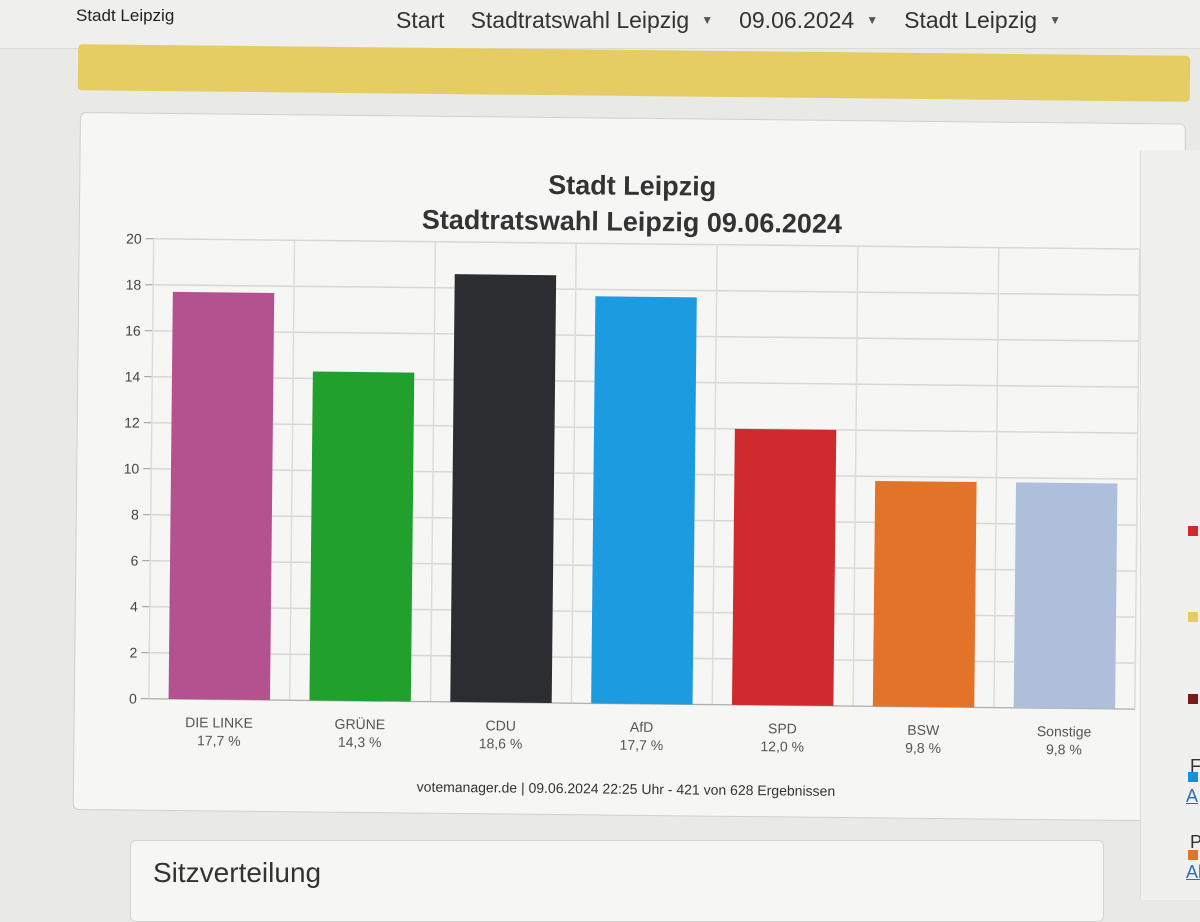 The height and width of the screenshot is (922, 1200). I want to click on bar-cdu, so click(503, 488).